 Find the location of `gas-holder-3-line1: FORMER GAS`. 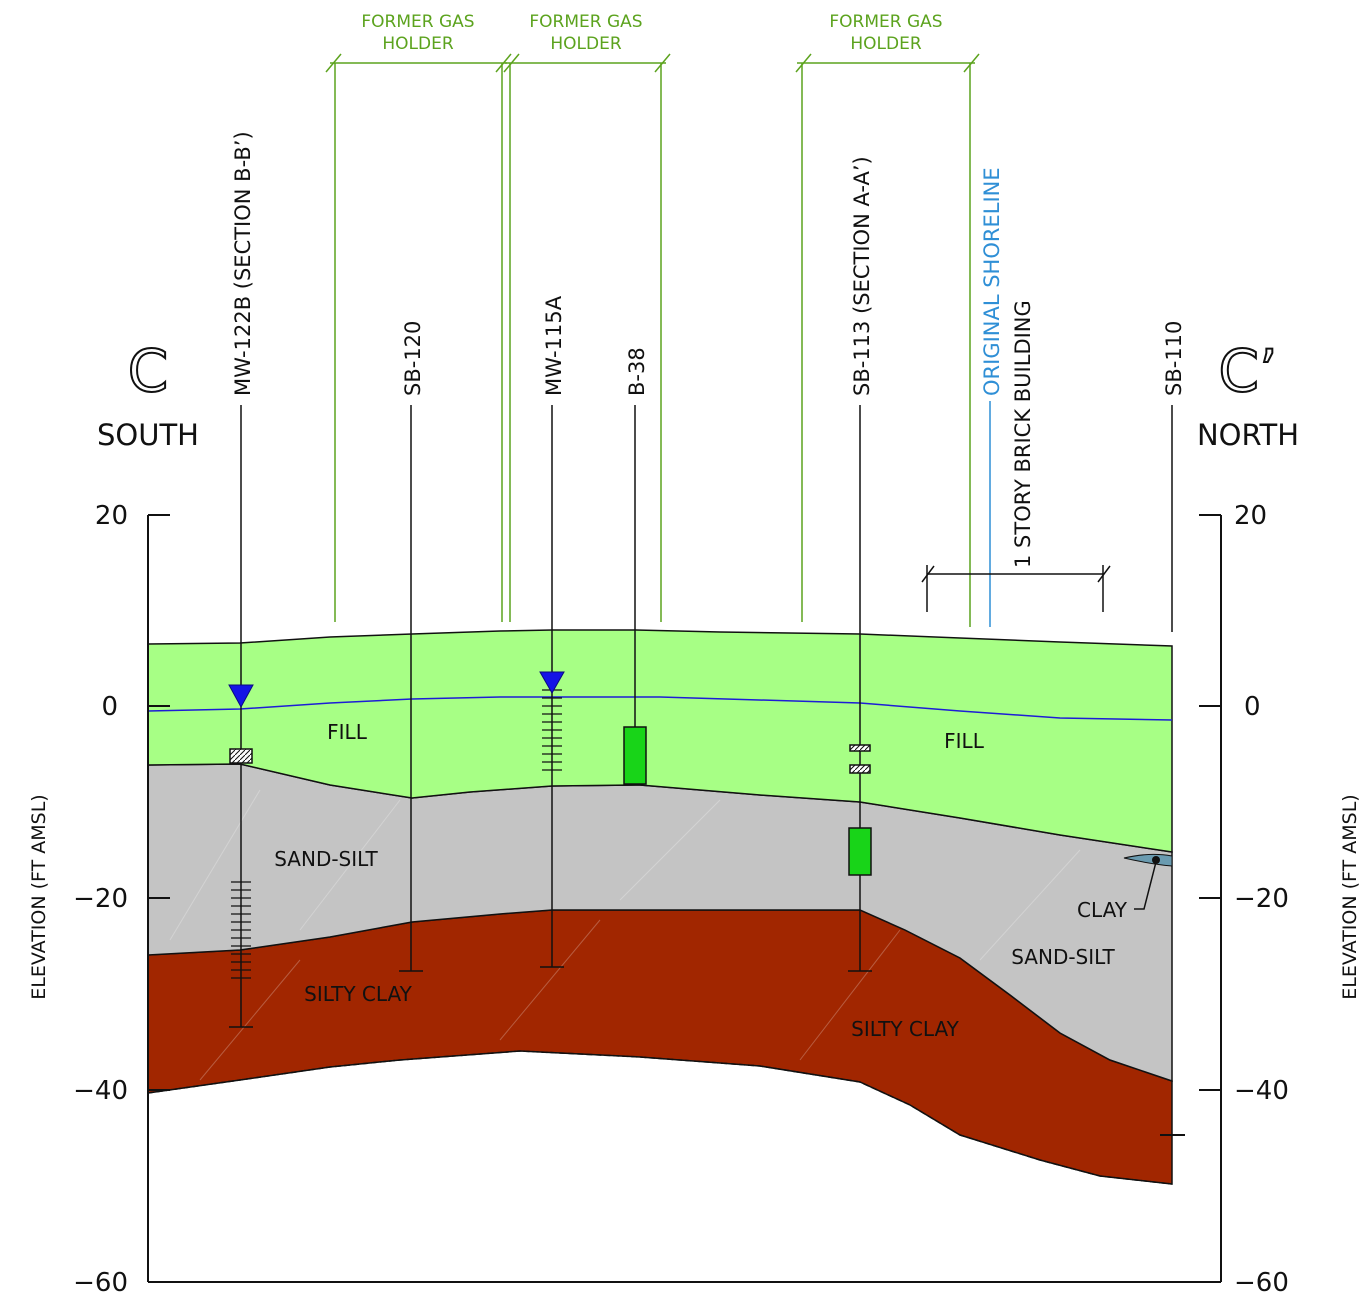

gas-holder-3-line1: FORMER GAS is located at coordinates (885, 22).